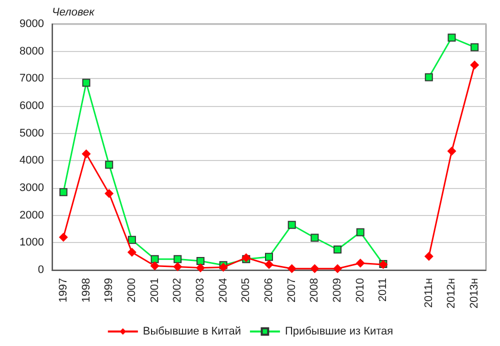 The image size is (500, 346). I want to click on x-tick-label: 2010, so click(360, 290).